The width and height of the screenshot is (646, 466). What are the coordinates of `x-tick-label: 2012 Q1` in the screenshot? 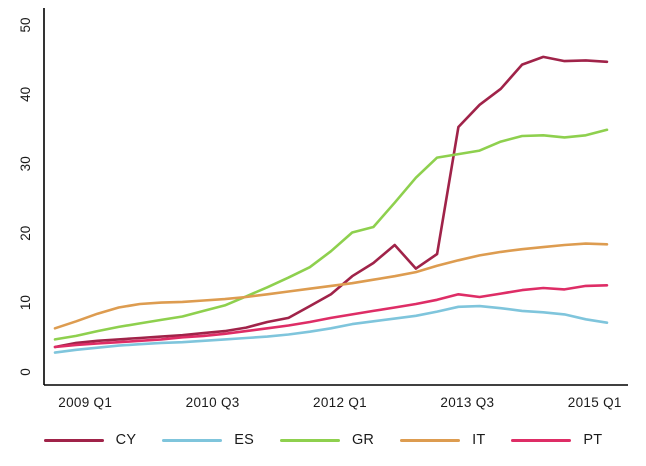 It's located at (340, 402).